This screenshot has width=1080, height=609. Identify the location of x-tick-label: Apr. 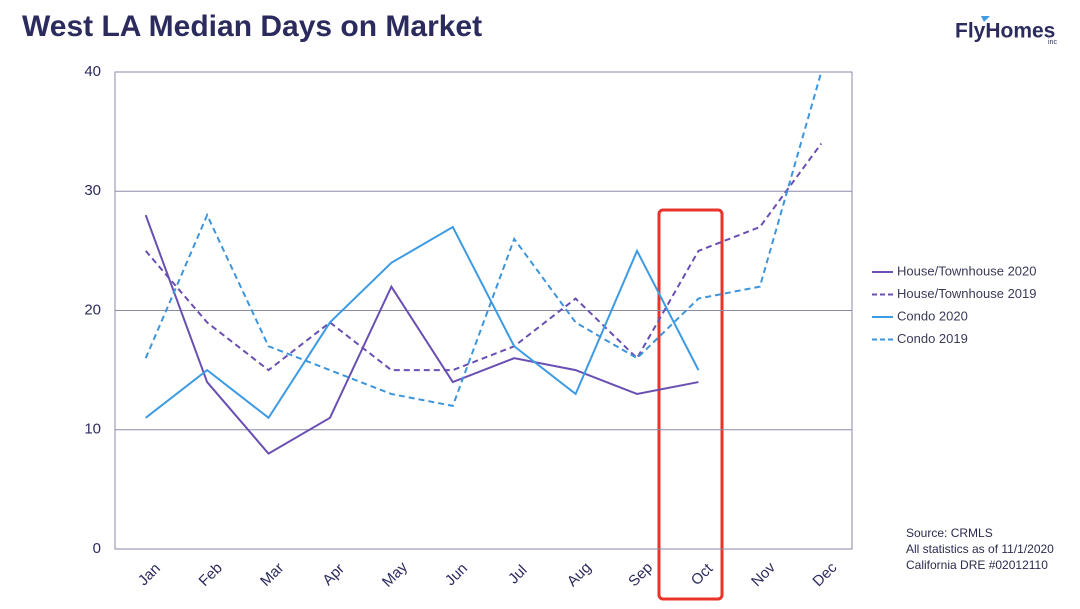
(333, 574).